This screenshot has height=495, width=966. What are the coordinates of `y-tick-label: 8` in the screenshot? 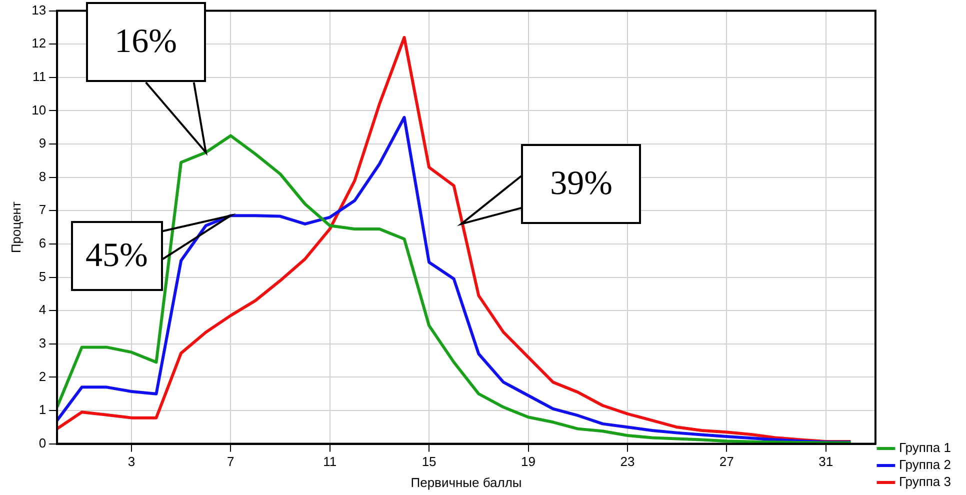 It's located at (42, 176).